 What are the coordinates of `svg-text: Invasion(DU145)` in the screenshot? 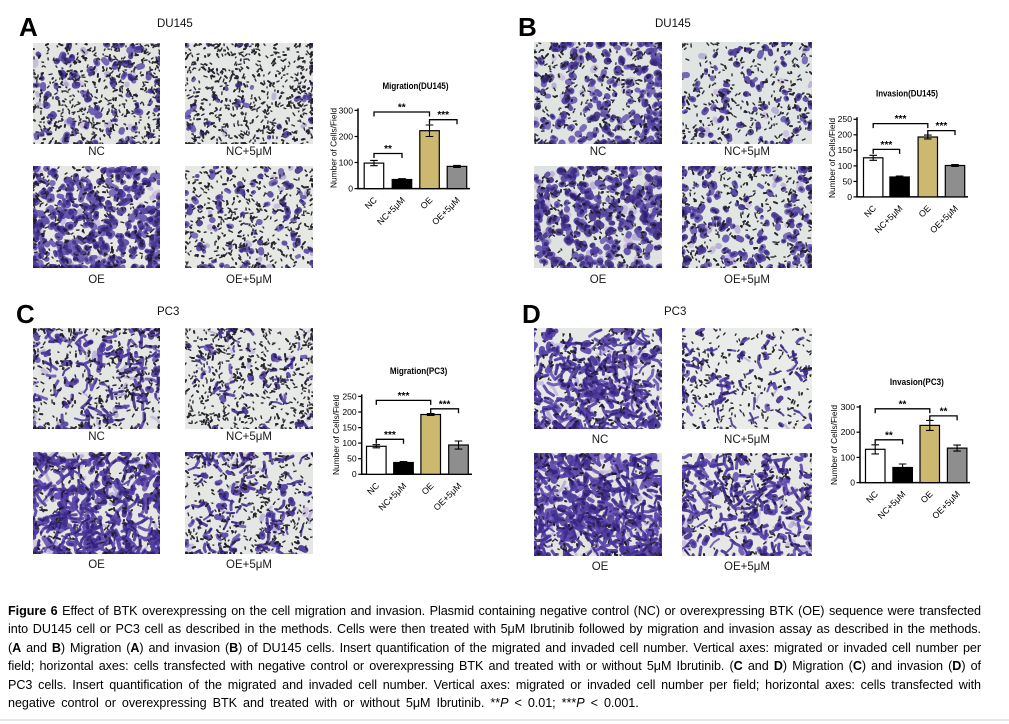 It's located at (907, 94).